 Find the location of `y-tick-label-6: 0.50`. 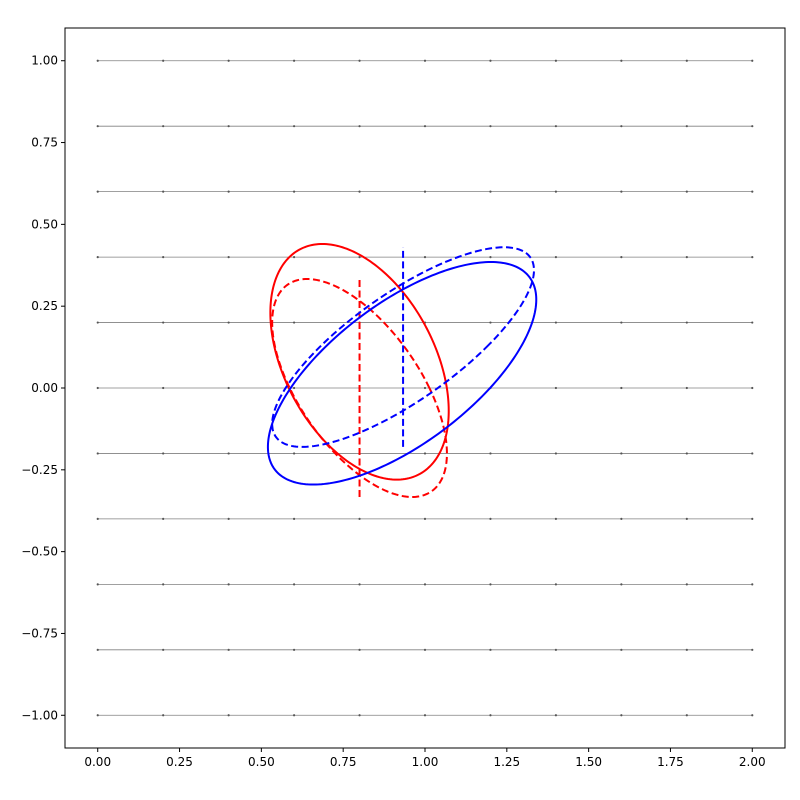

y-tick-label-6: 0.50 is located at coordinates (44, 224).